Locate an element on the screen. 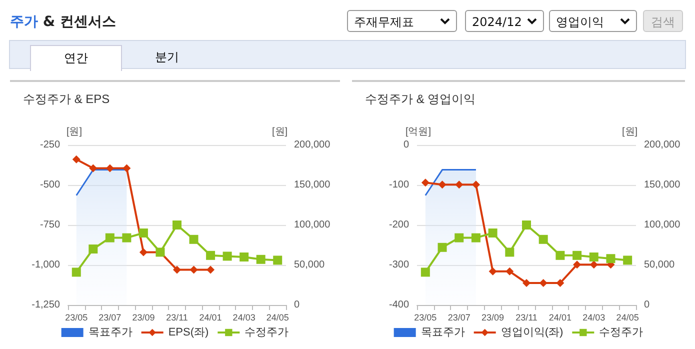 The height and width of the screenshot is (349, 695). y-tick-label: -1,250 is located at coordinates (46, 305).